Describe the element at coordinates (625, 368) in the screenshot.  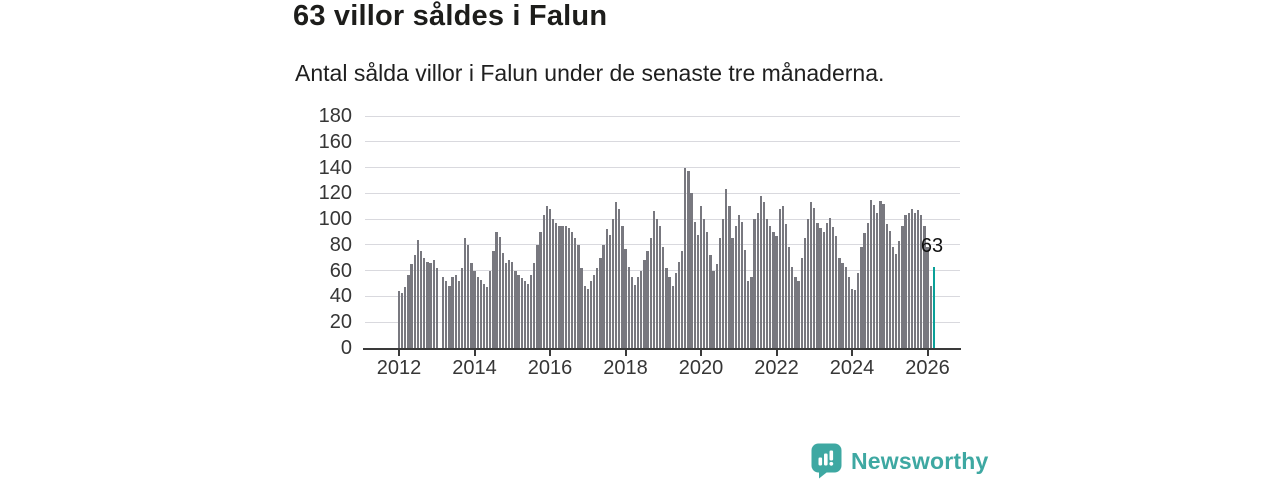
I see `x-axis-label: 2018` at that location.